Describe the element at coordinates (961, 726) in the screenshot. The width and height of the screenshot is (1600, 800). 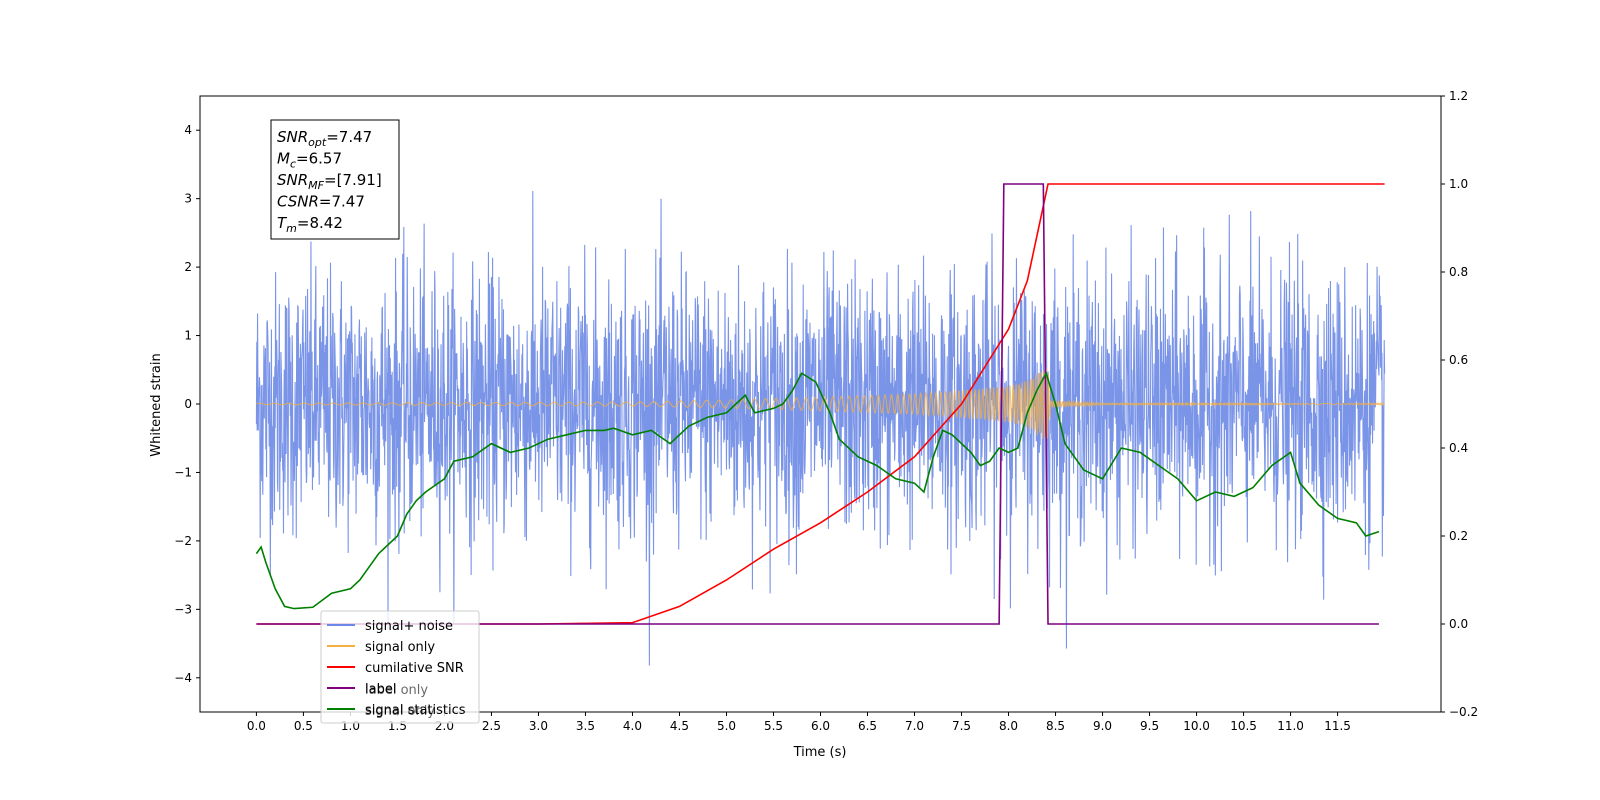
I see `x-tick-label: 7.5` at that location.